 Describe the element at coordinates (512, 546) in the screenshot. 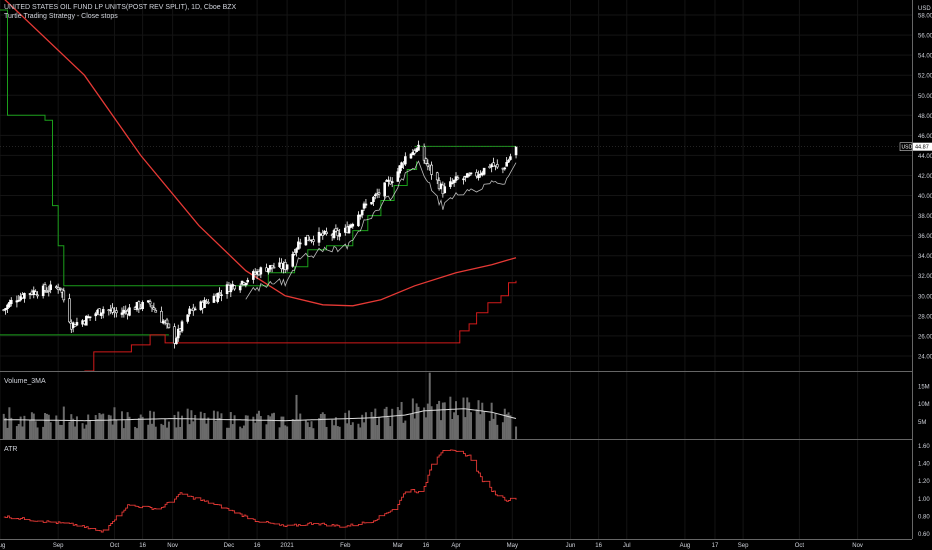

I see `time-tick-label: May` at that location.